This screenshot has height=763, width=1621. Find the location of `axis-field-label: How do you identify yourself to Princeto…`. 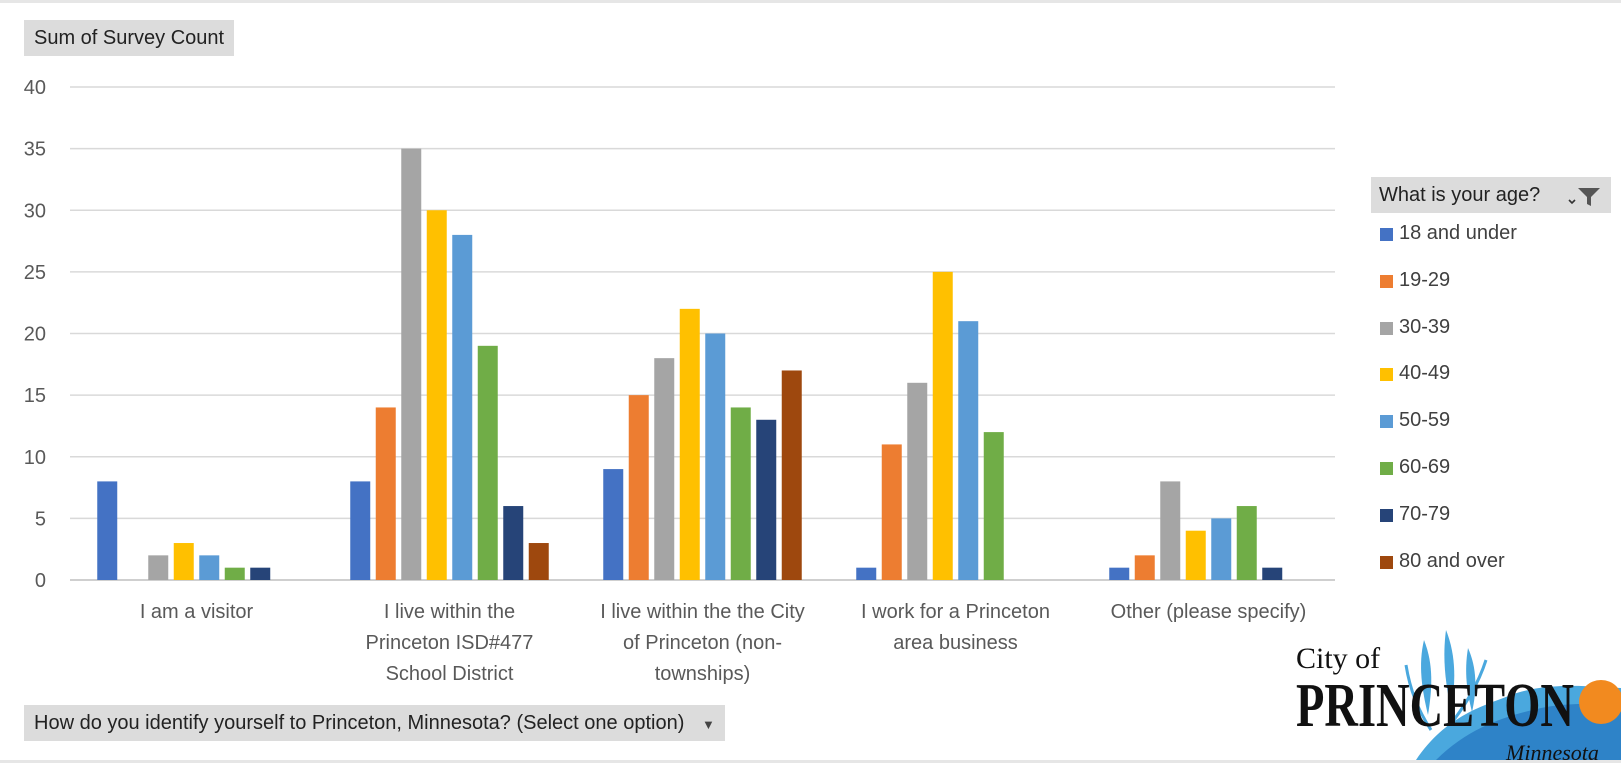

axis-field-label: How do you identify yourself to Princeto… is located at coordinates (359, 723).